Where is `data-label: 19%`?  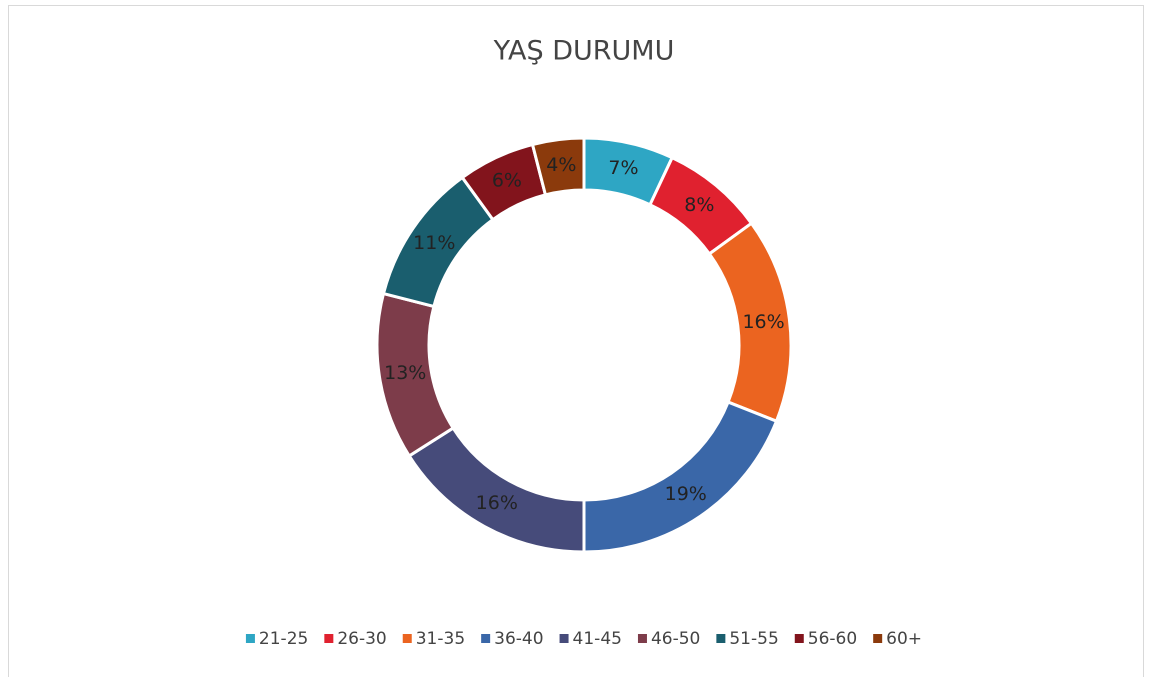
data-label: 19% is located at coordinates (686, 494).